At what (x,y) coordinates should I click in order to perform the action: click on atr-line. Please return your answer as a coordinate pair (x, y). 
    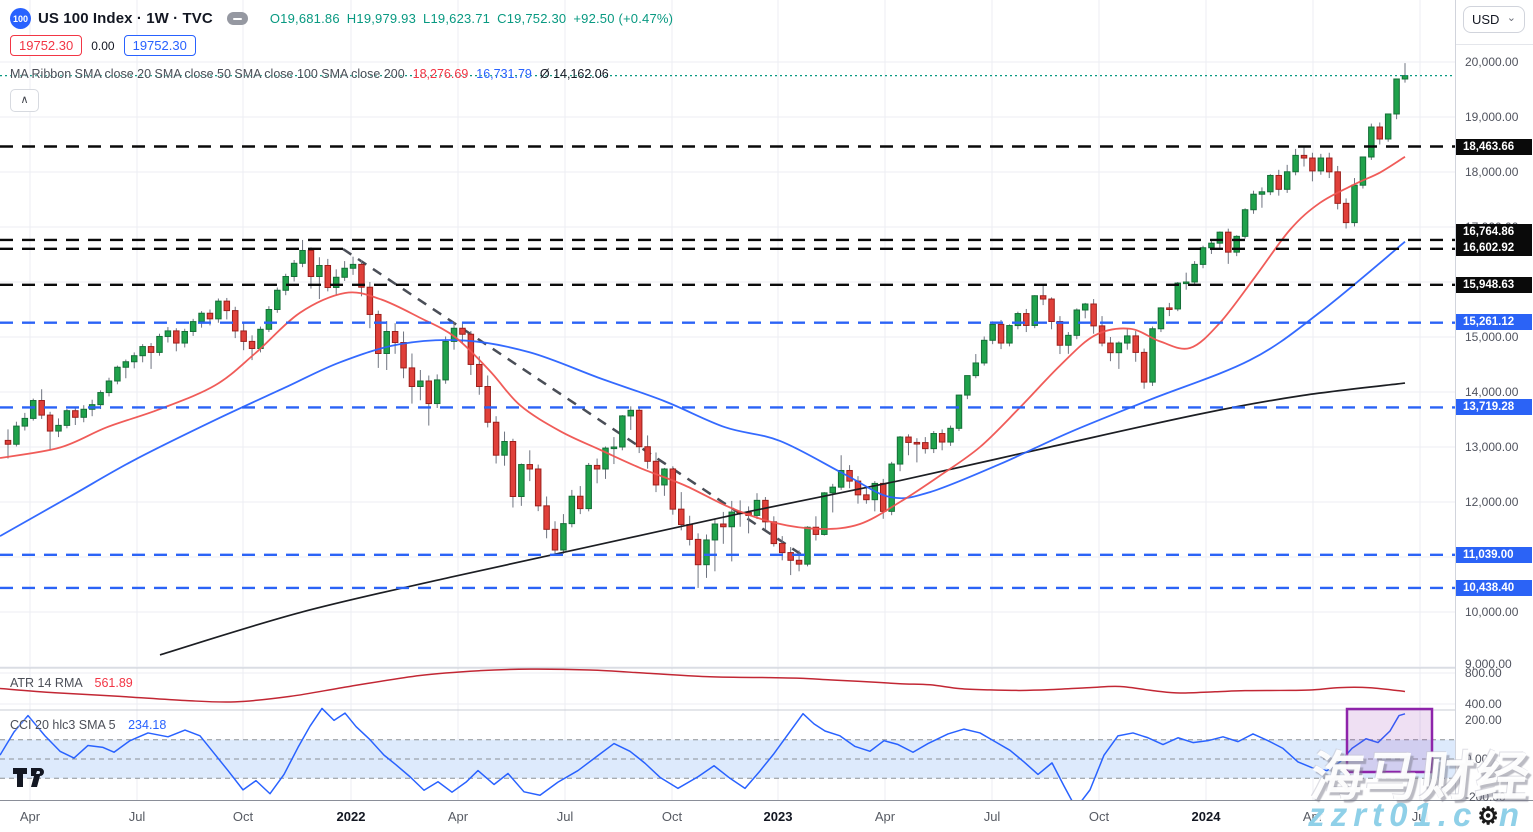
    Looking at the image, I should click on (703, 685).